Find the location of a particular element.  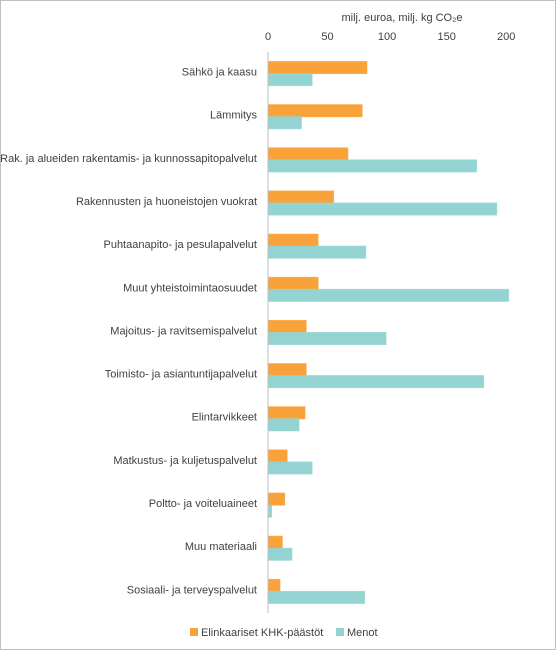

x-tick-label: 200 is located at coordinates (506, 37).